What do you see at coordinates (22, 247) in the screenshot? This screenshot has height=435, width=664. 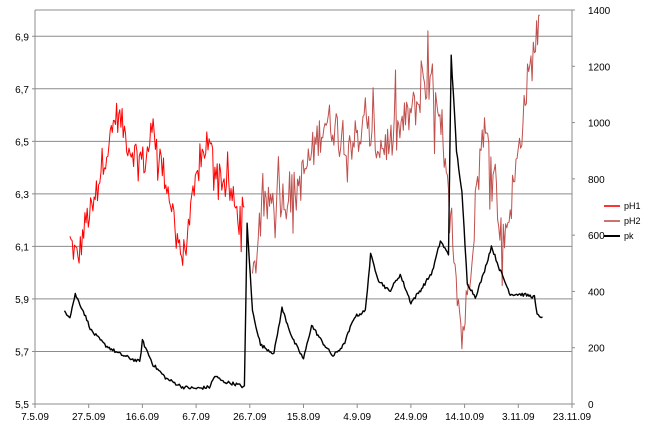 I see `y-left-tick-label: 6,1` at bounding box center [22, 247].